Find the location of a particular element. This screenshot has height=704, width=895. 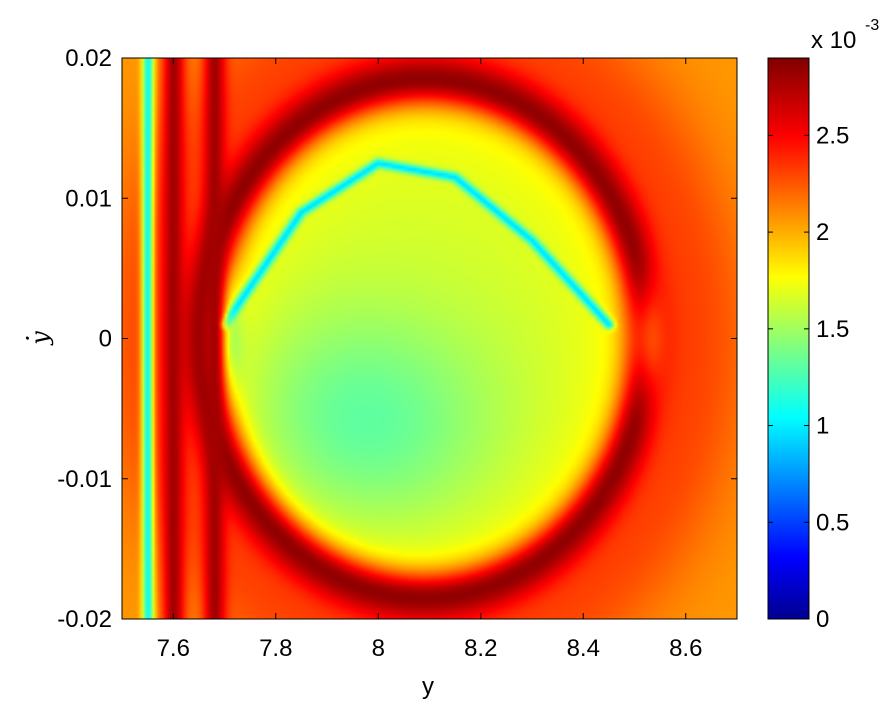

colorbar-tick-label: 0.5 is located at coordinates (832, 522).